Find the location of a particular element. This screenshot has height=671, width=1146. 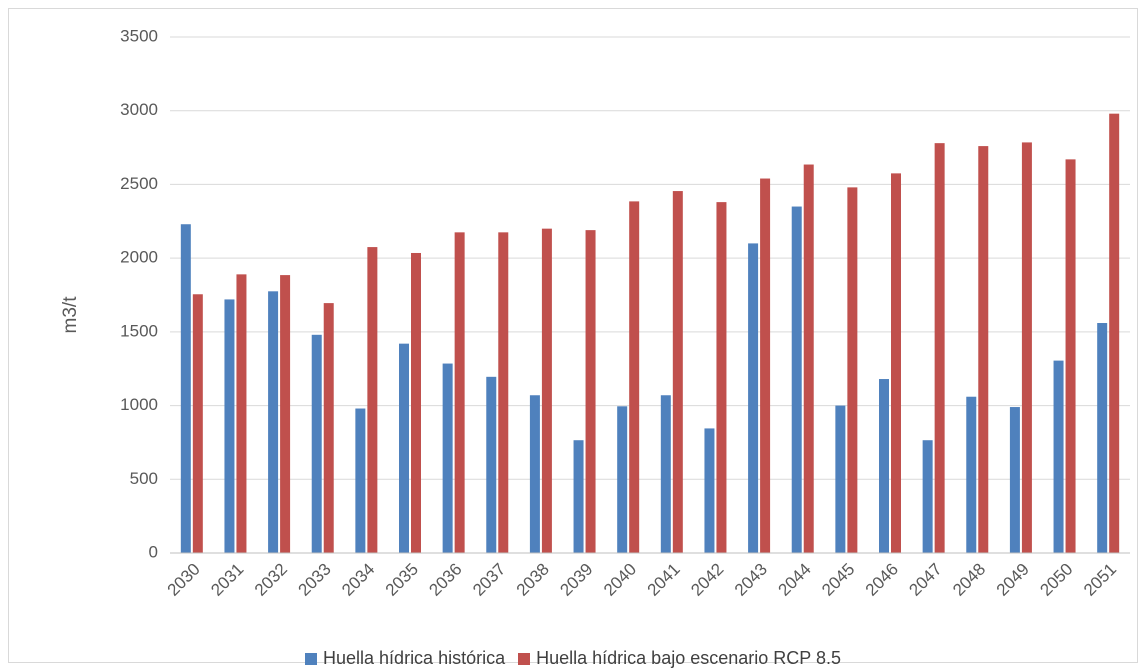

bar-series-1-2049 is located at coordinates (1026, 347).